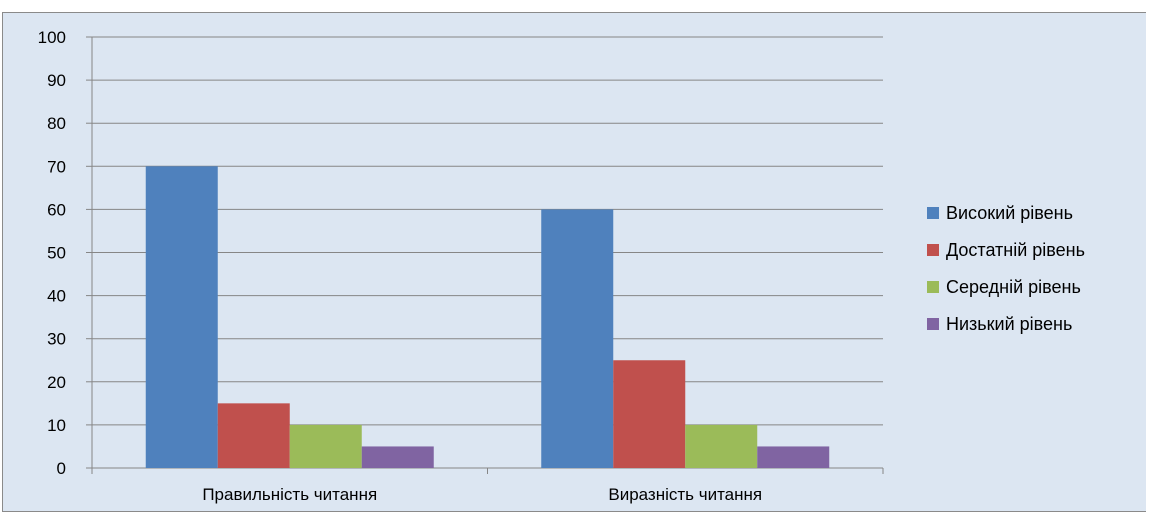 This screenshot has width=1150, height=514. Describe the element at coordinates (56, 253) in the screenshot. I see `y-tick-label: 50` at that location.